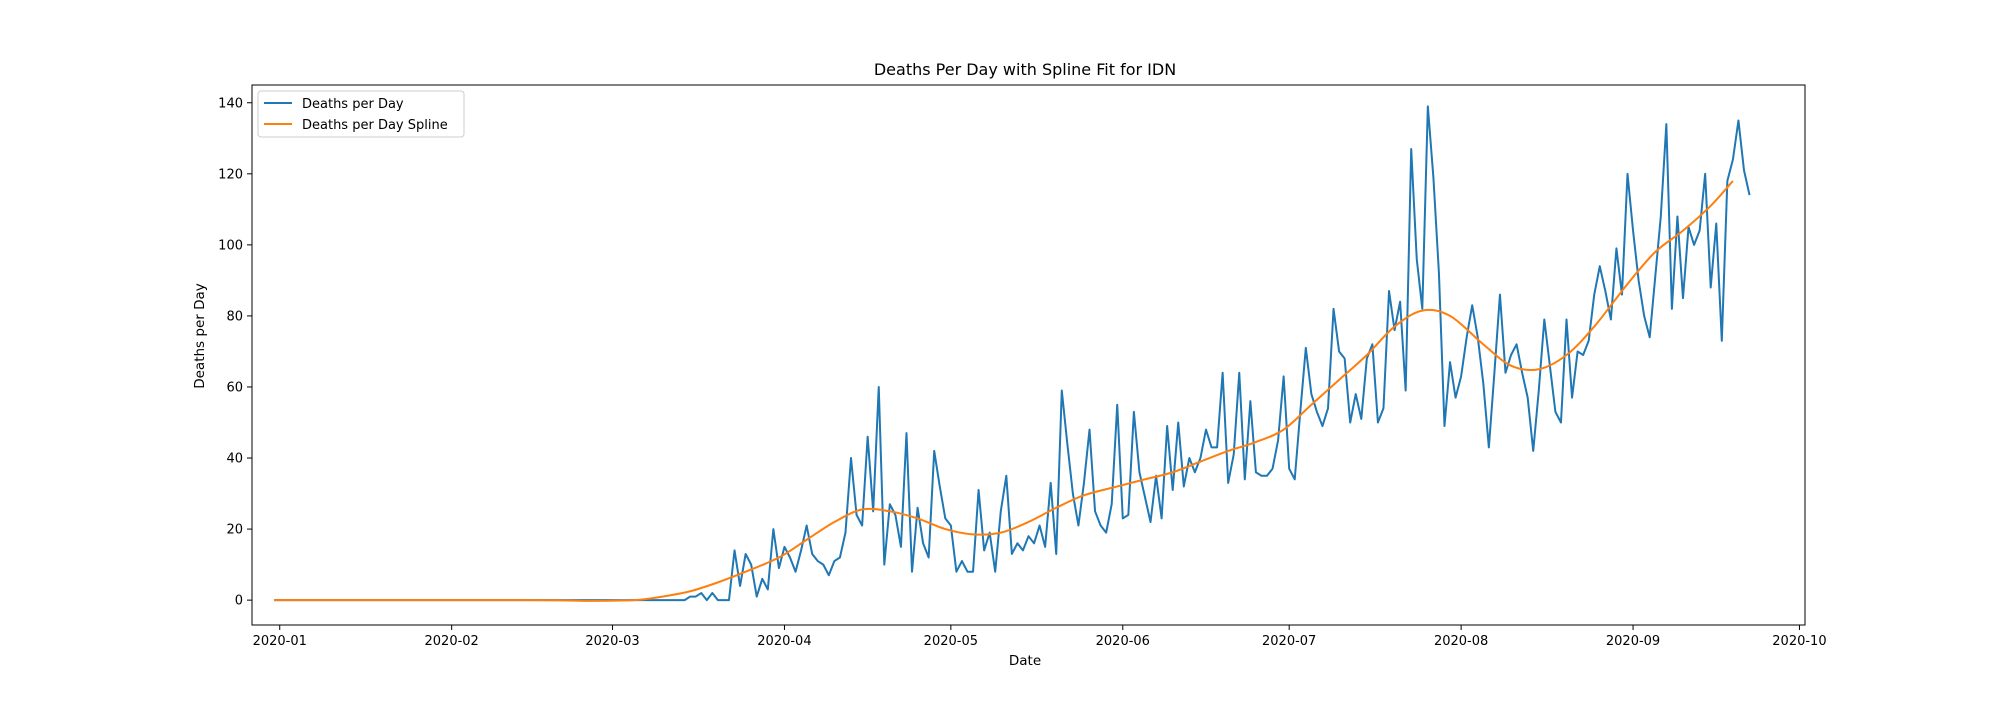 Image resolution: width=2000 pixels, height=704 pixels. Describe the element at coordinates (353, 104) in the screenshot. I see `legend-label-deaths-per-day: Deaths per Day` at that location.